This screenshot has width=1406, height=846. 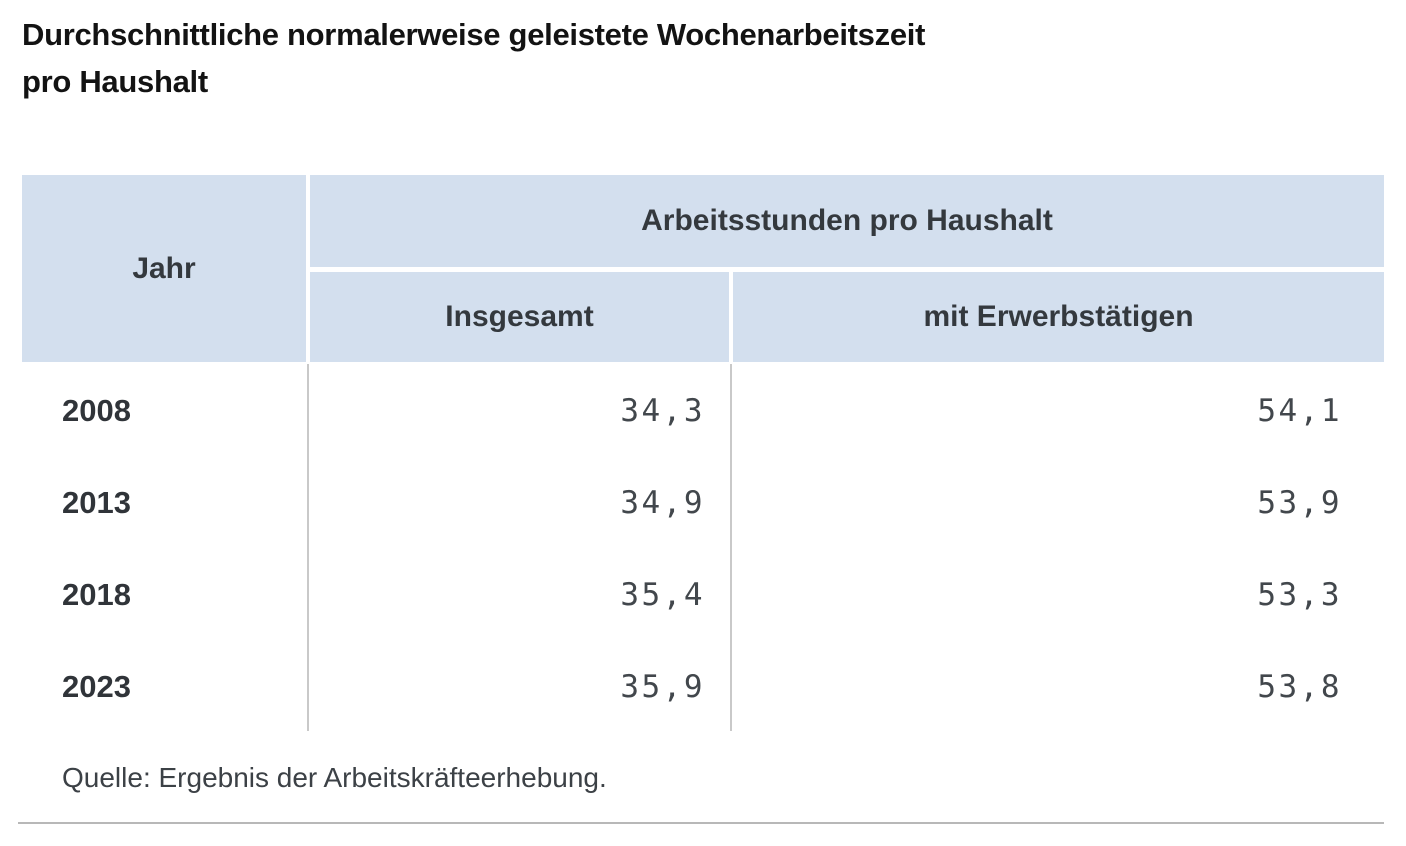 I want to click on year-cell: 2018, so click(x=96, y=594).